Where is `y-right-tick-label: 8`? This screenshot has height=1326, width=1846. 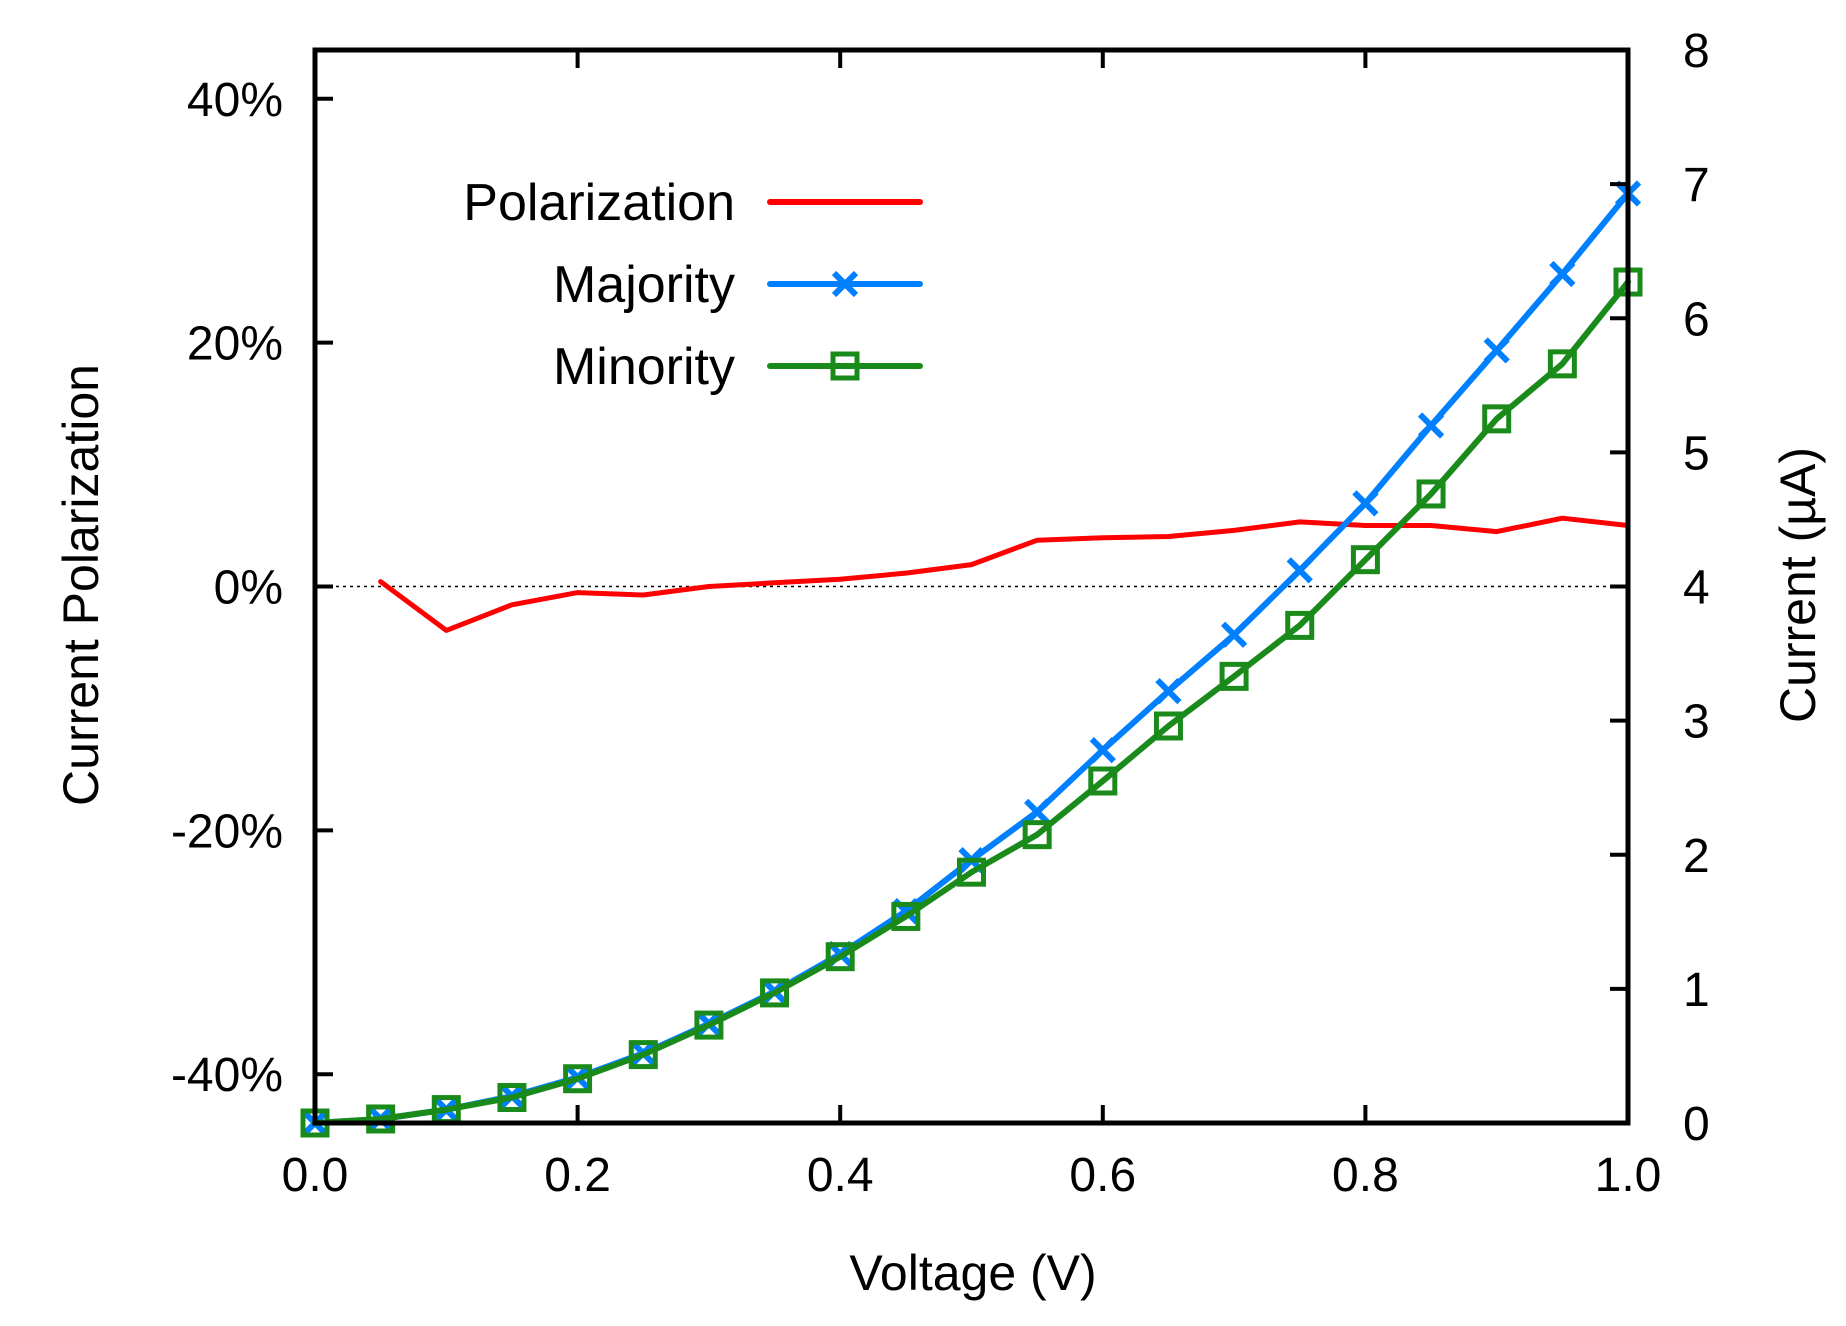
y-right-tick-label: 8 is located at coordinates (1696, 51).